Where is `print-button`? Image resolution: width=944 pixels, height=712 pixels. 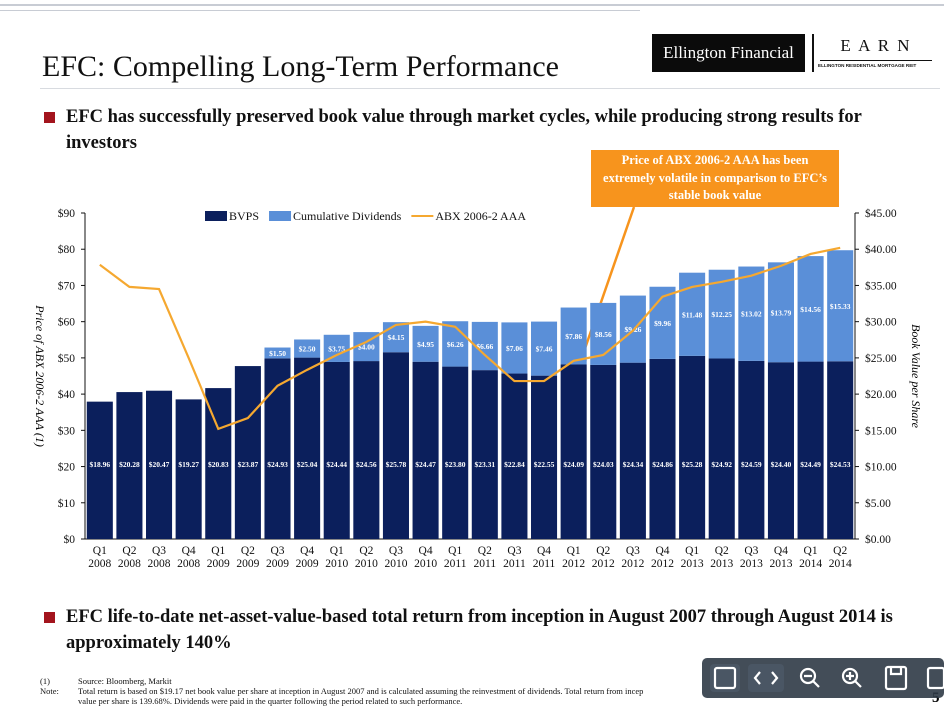
print-button is located at coordinates (935, 678).